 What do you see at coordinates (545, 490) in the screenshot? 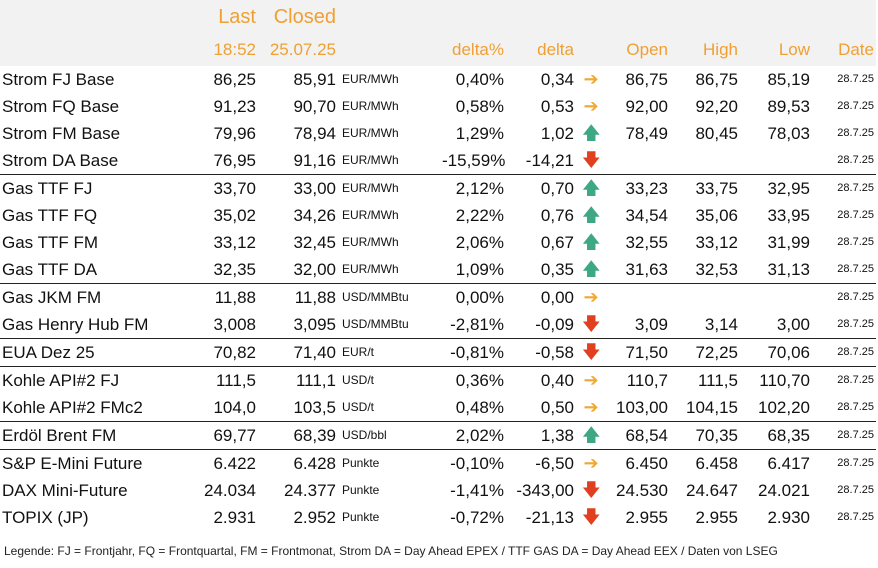
I see `delta-value: -343,00` at bounding box center [545, 490].